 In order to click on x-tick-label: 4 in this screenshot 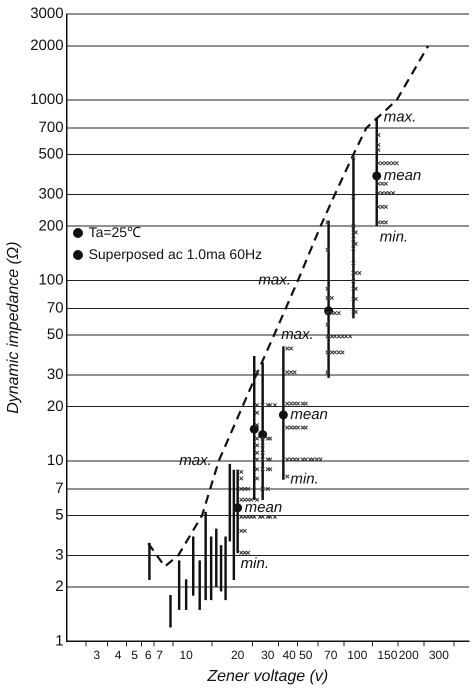, I will do `click(118, 655)`.